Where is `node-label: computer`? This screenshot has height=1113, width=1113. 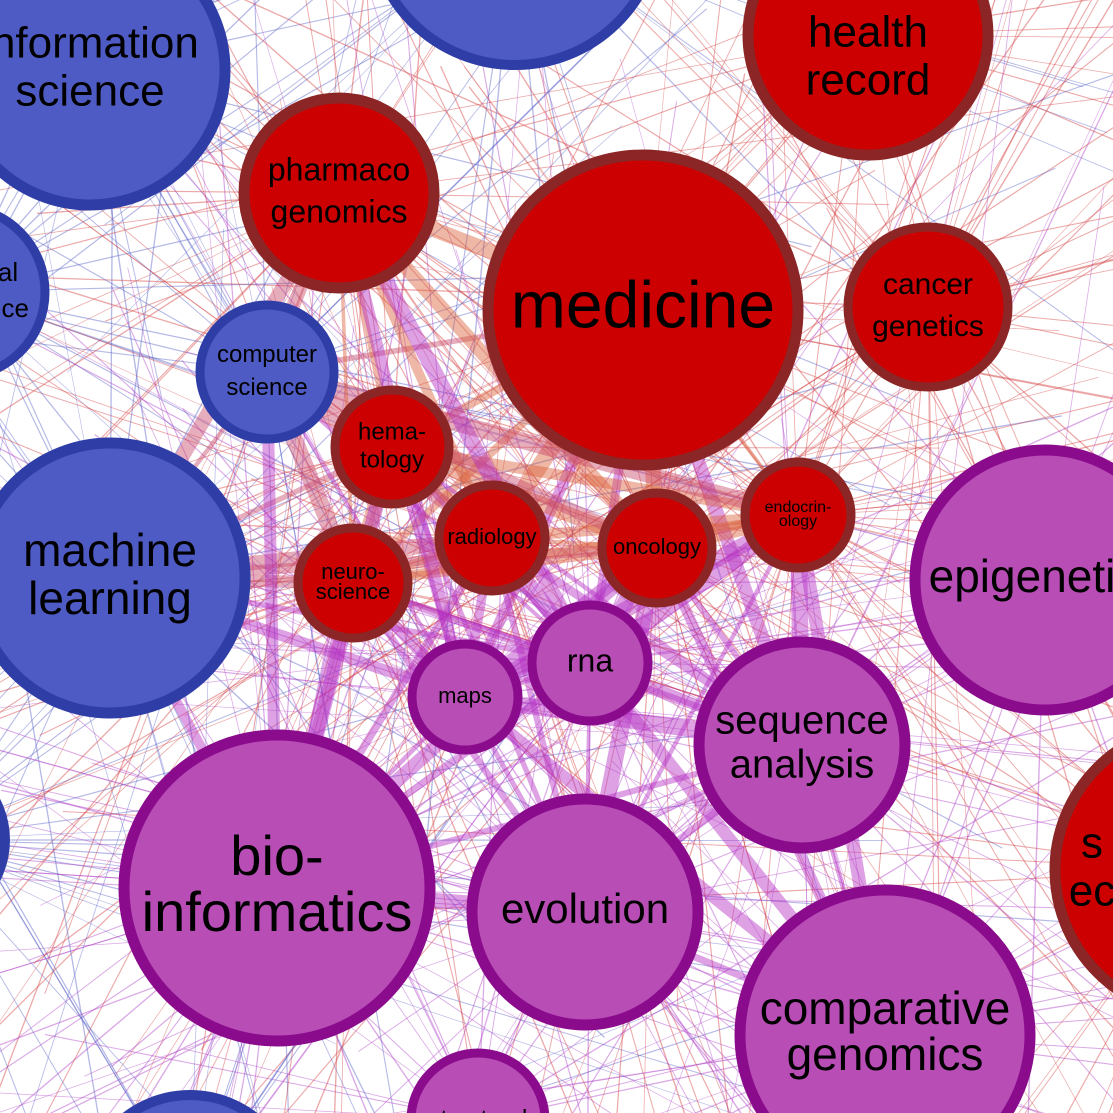
node-label: computer is located at coordinates (267, 354).